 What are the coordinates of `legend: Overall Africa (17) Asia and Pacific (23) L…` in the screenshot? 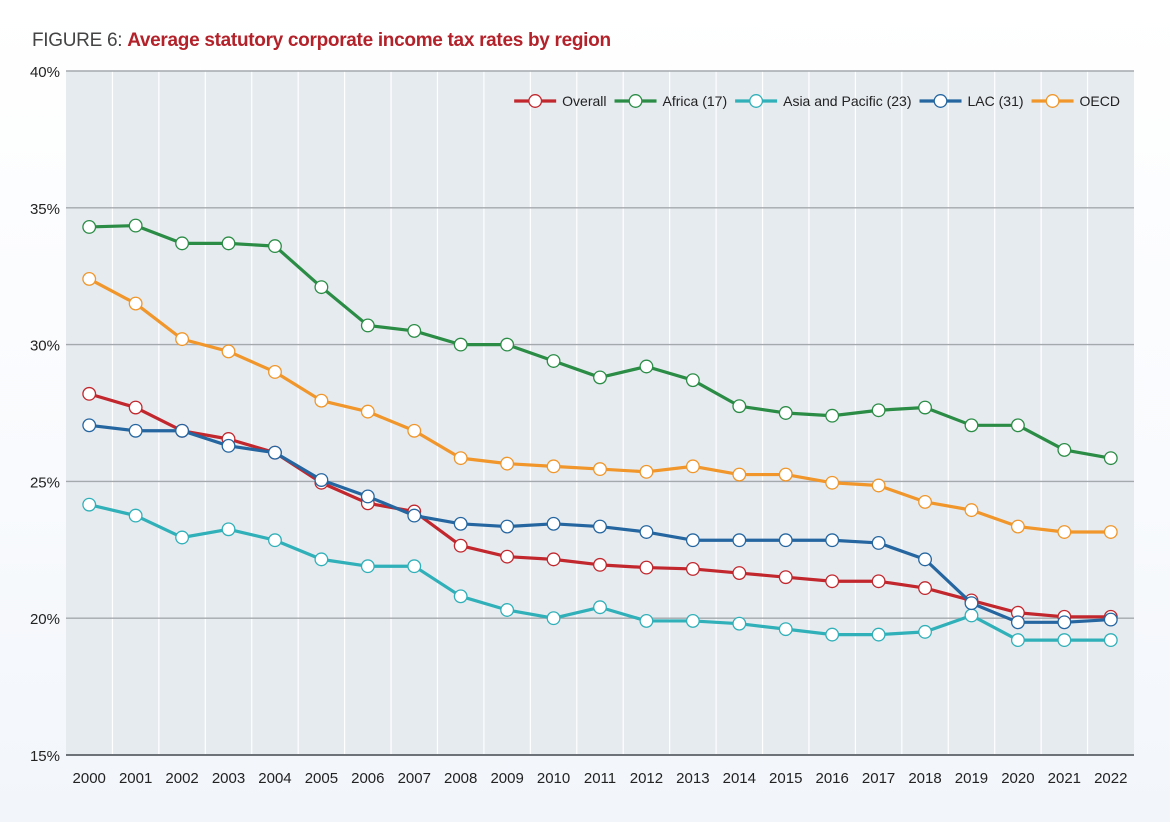 It's located at (817, 101).